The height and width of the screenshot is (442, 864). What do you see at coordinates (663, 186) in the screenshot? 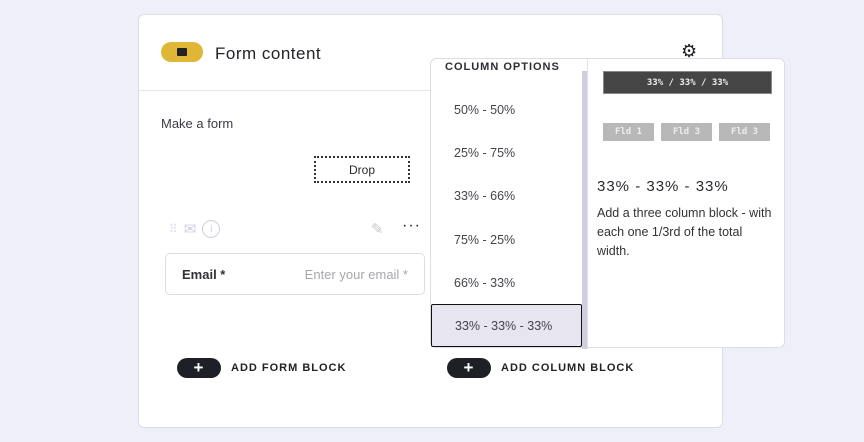
I see `preview-title: 33% - 33% - 33%` at bounding box center [663, 186].